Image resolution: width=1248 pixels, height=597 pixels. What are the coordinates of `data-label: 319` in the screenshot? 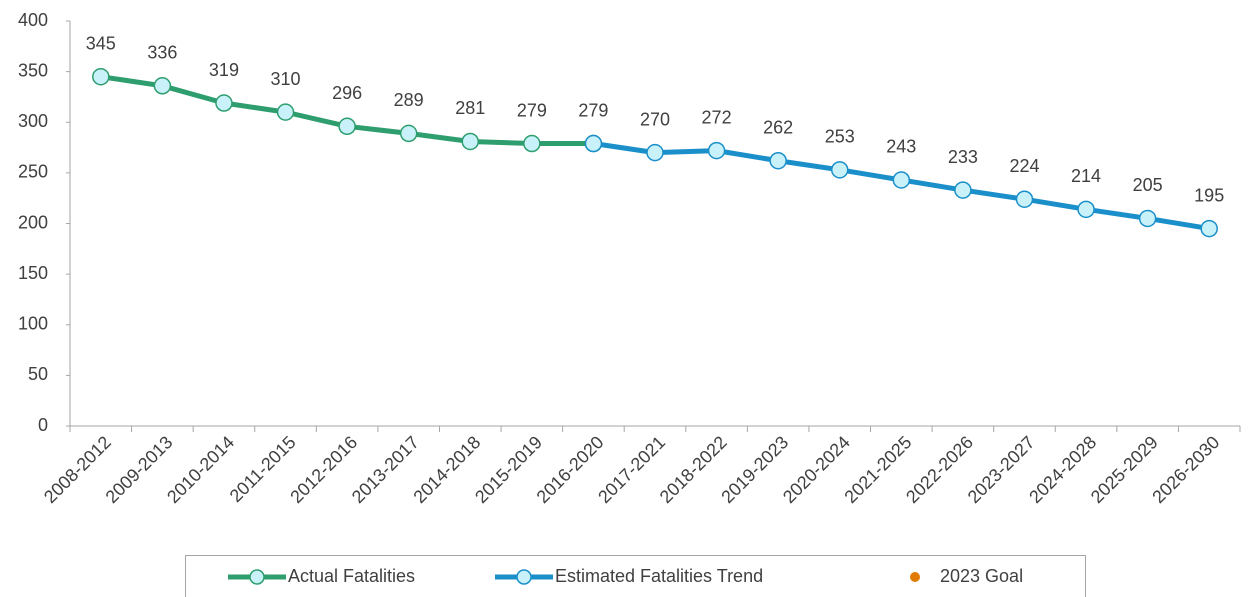 It's located at (224, 70).